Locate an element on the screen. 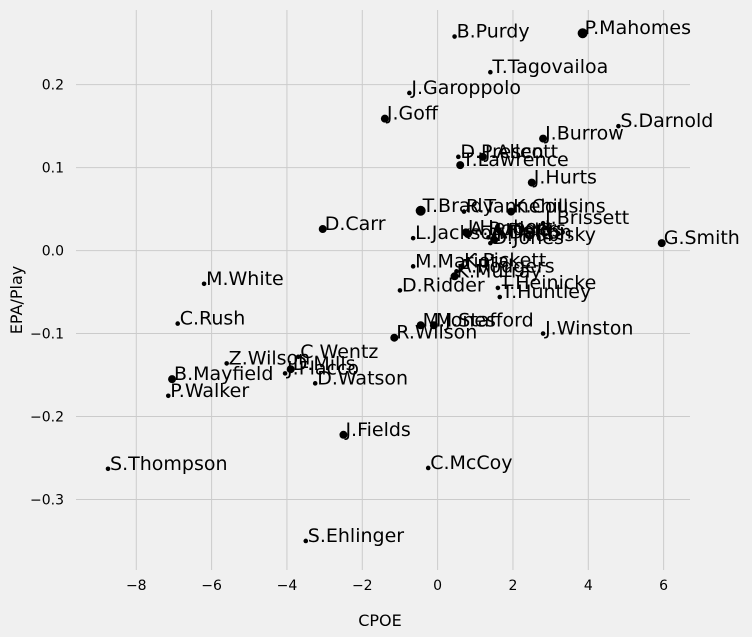 Image resolution: width=752 pixels, height=637 pixels. point-label: J.Fields is located at coordinates (528, 231).